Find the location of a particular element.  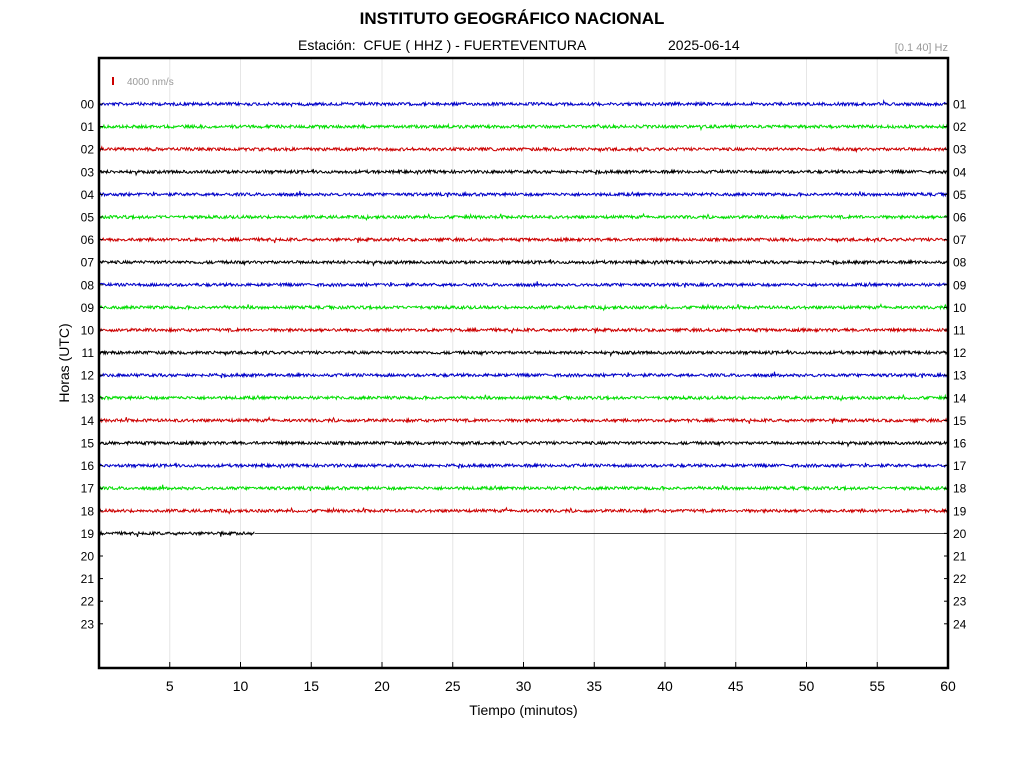

station-name: CFUE ( HHZ ) - FUERTEVENTURA is located at coordinates (475, 45).